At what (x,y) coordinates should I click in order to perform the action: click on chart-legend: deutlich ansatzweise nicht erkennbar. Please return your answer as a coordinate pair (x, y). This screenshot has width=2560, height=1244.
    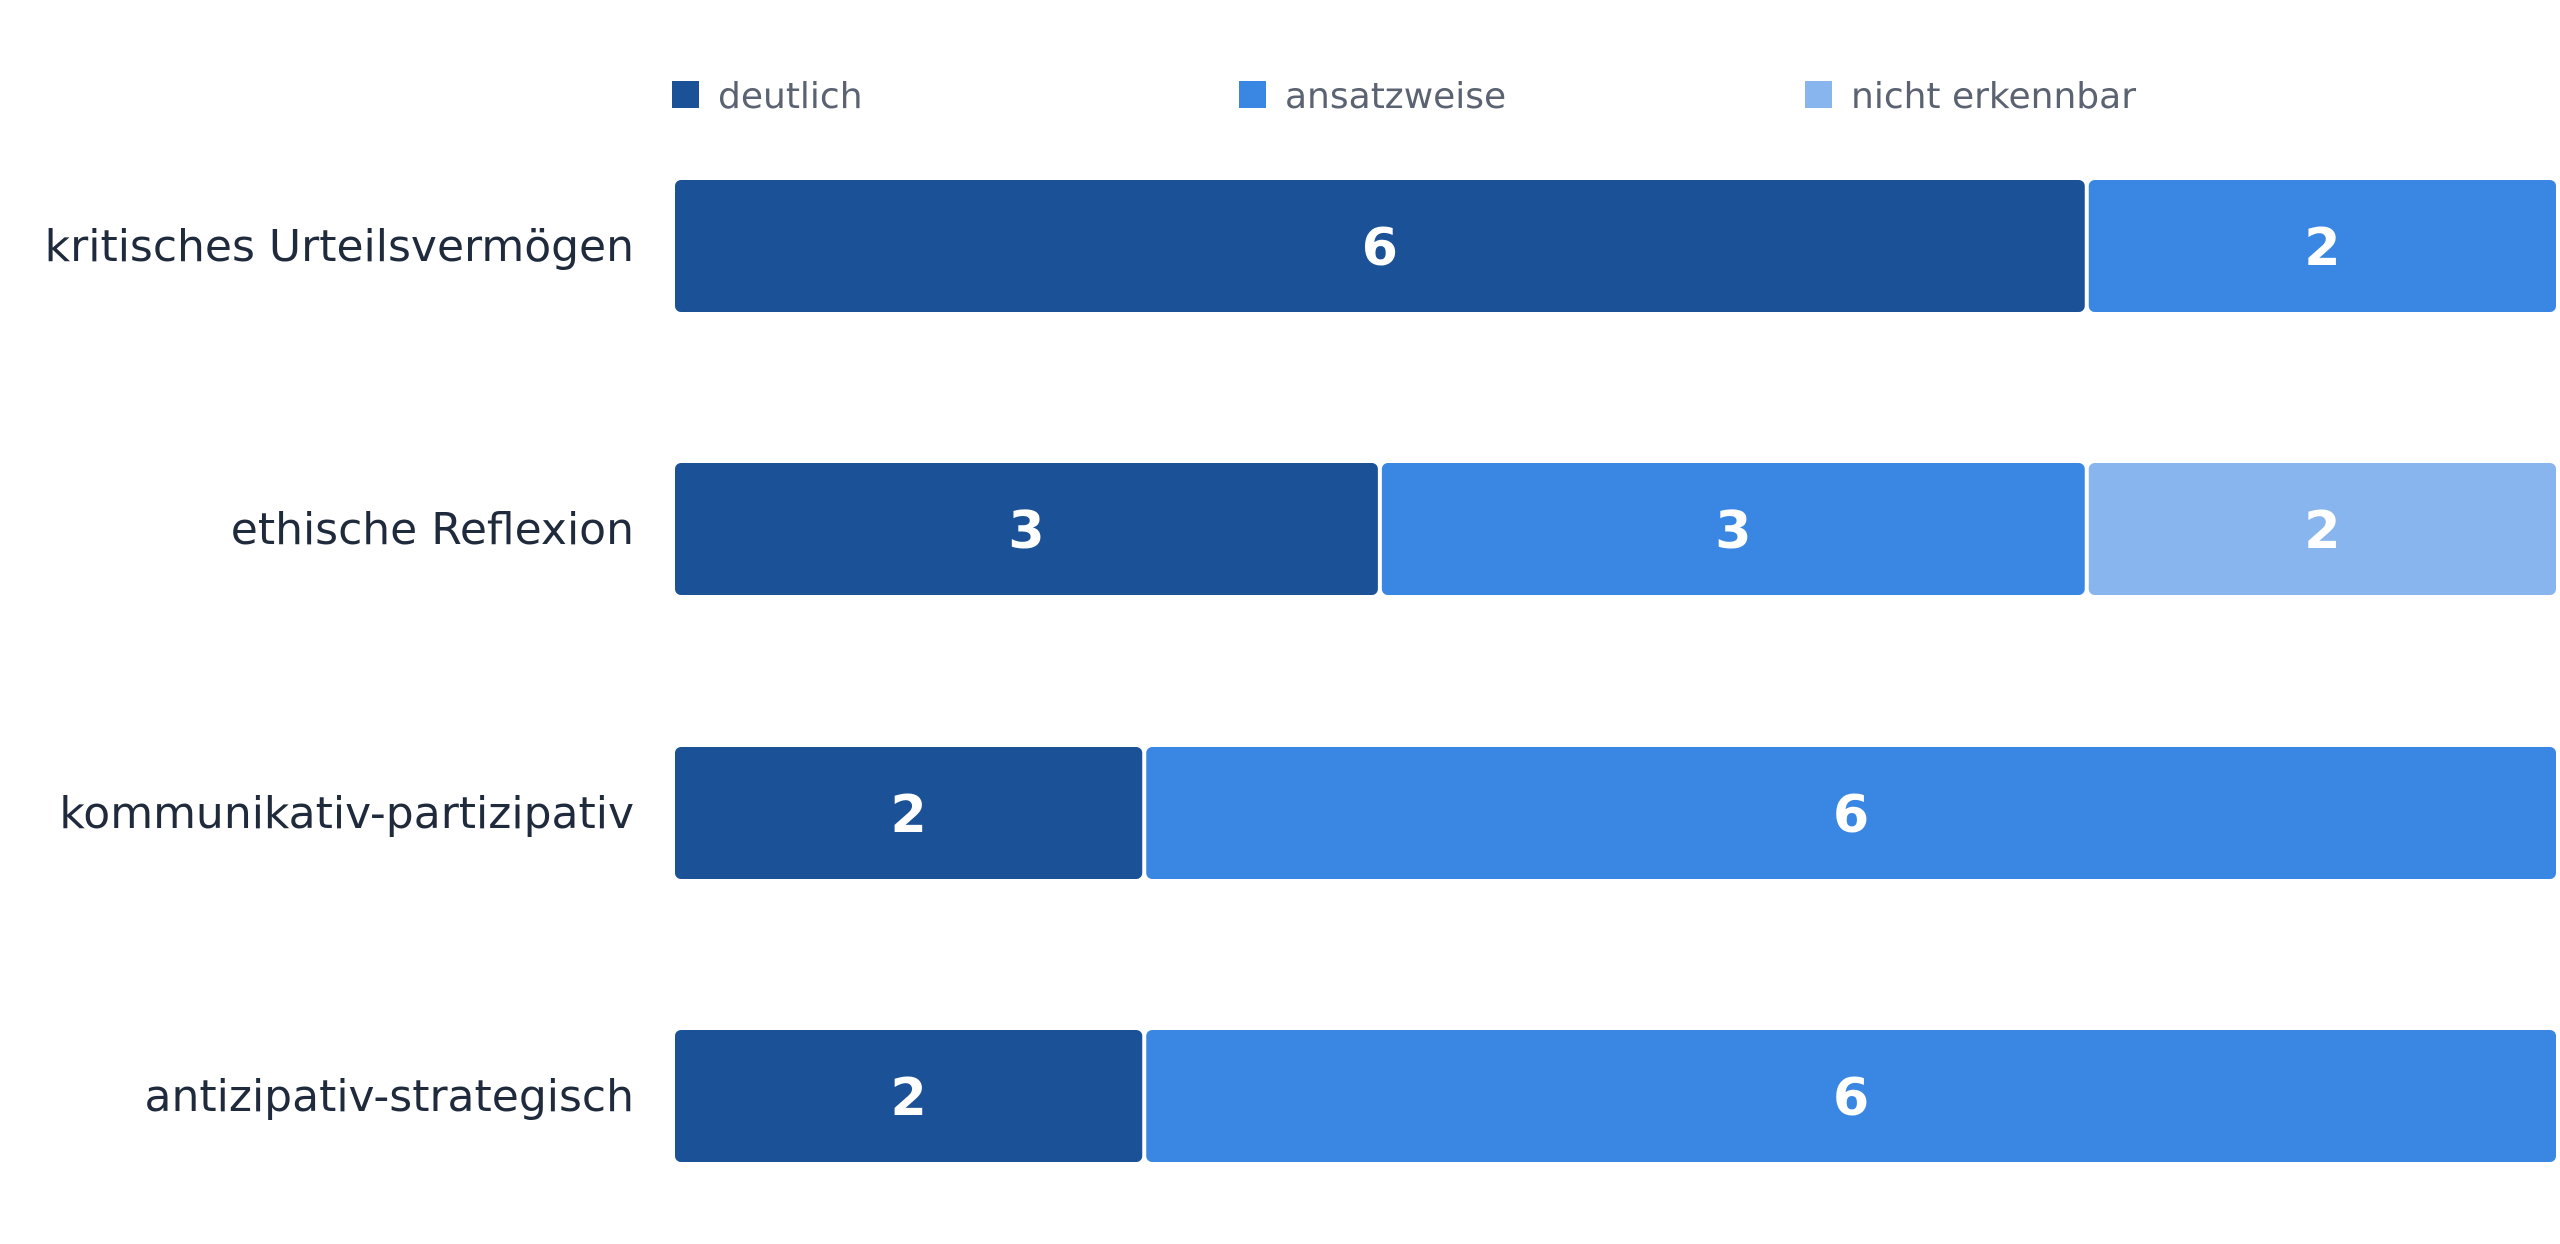
    Looking at the image, I should click on (1404, 96).